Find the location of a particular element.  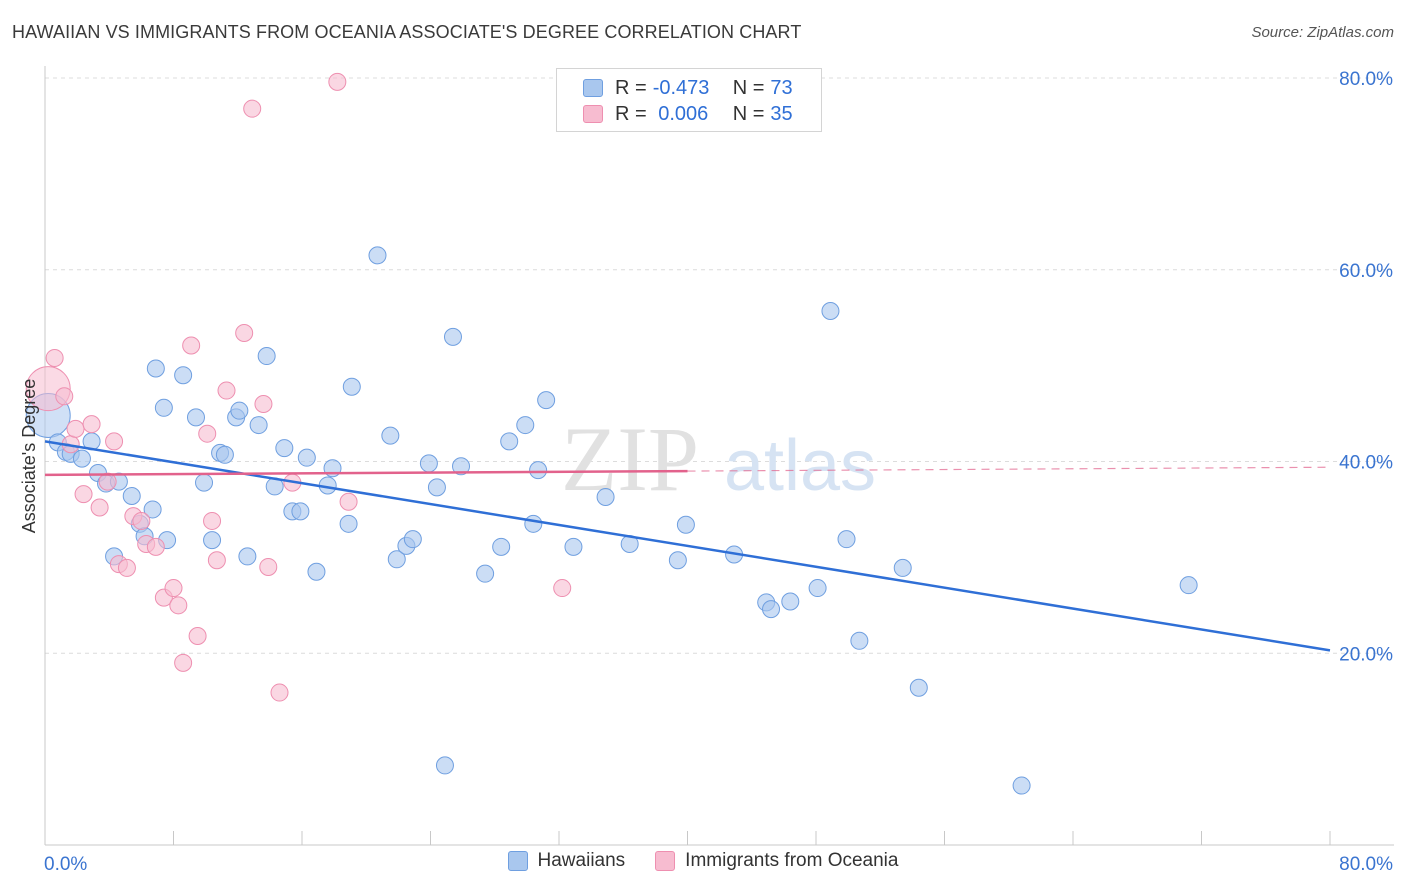

oceania-trend-line is located at coordinates (366, 473).